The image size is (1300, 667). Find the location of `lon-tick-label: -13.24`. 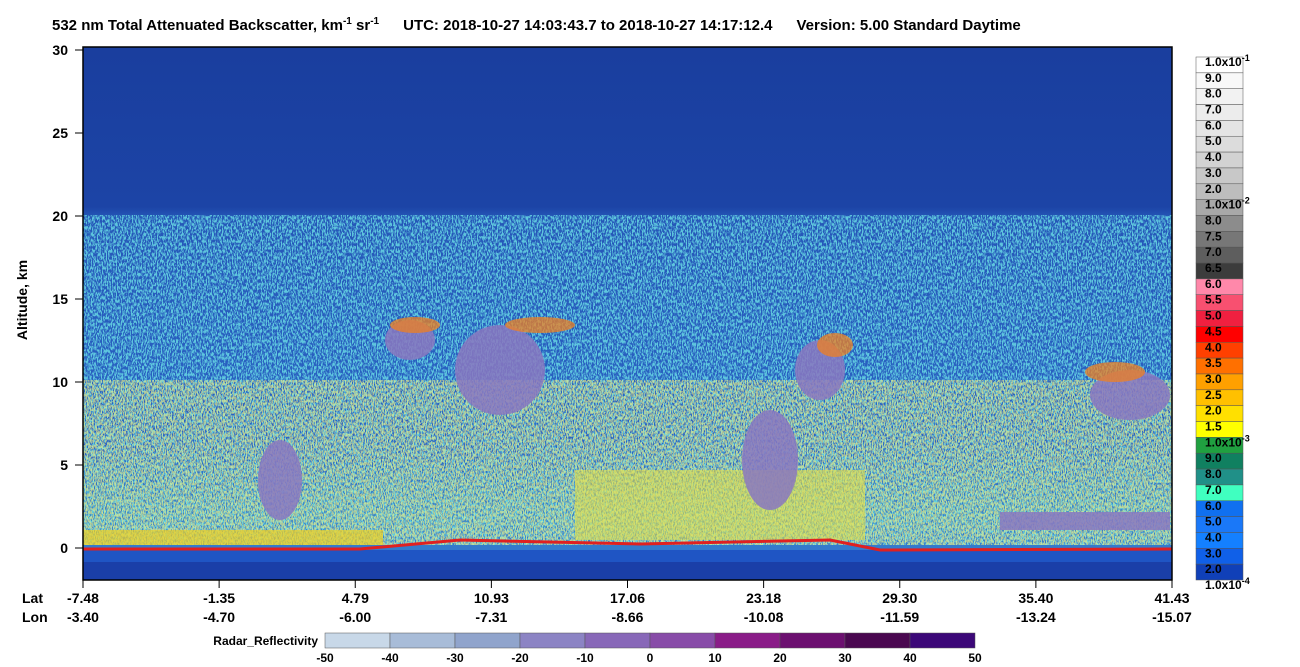

lon-tick-label: -13.24 is located at coordinates (1036, 617).